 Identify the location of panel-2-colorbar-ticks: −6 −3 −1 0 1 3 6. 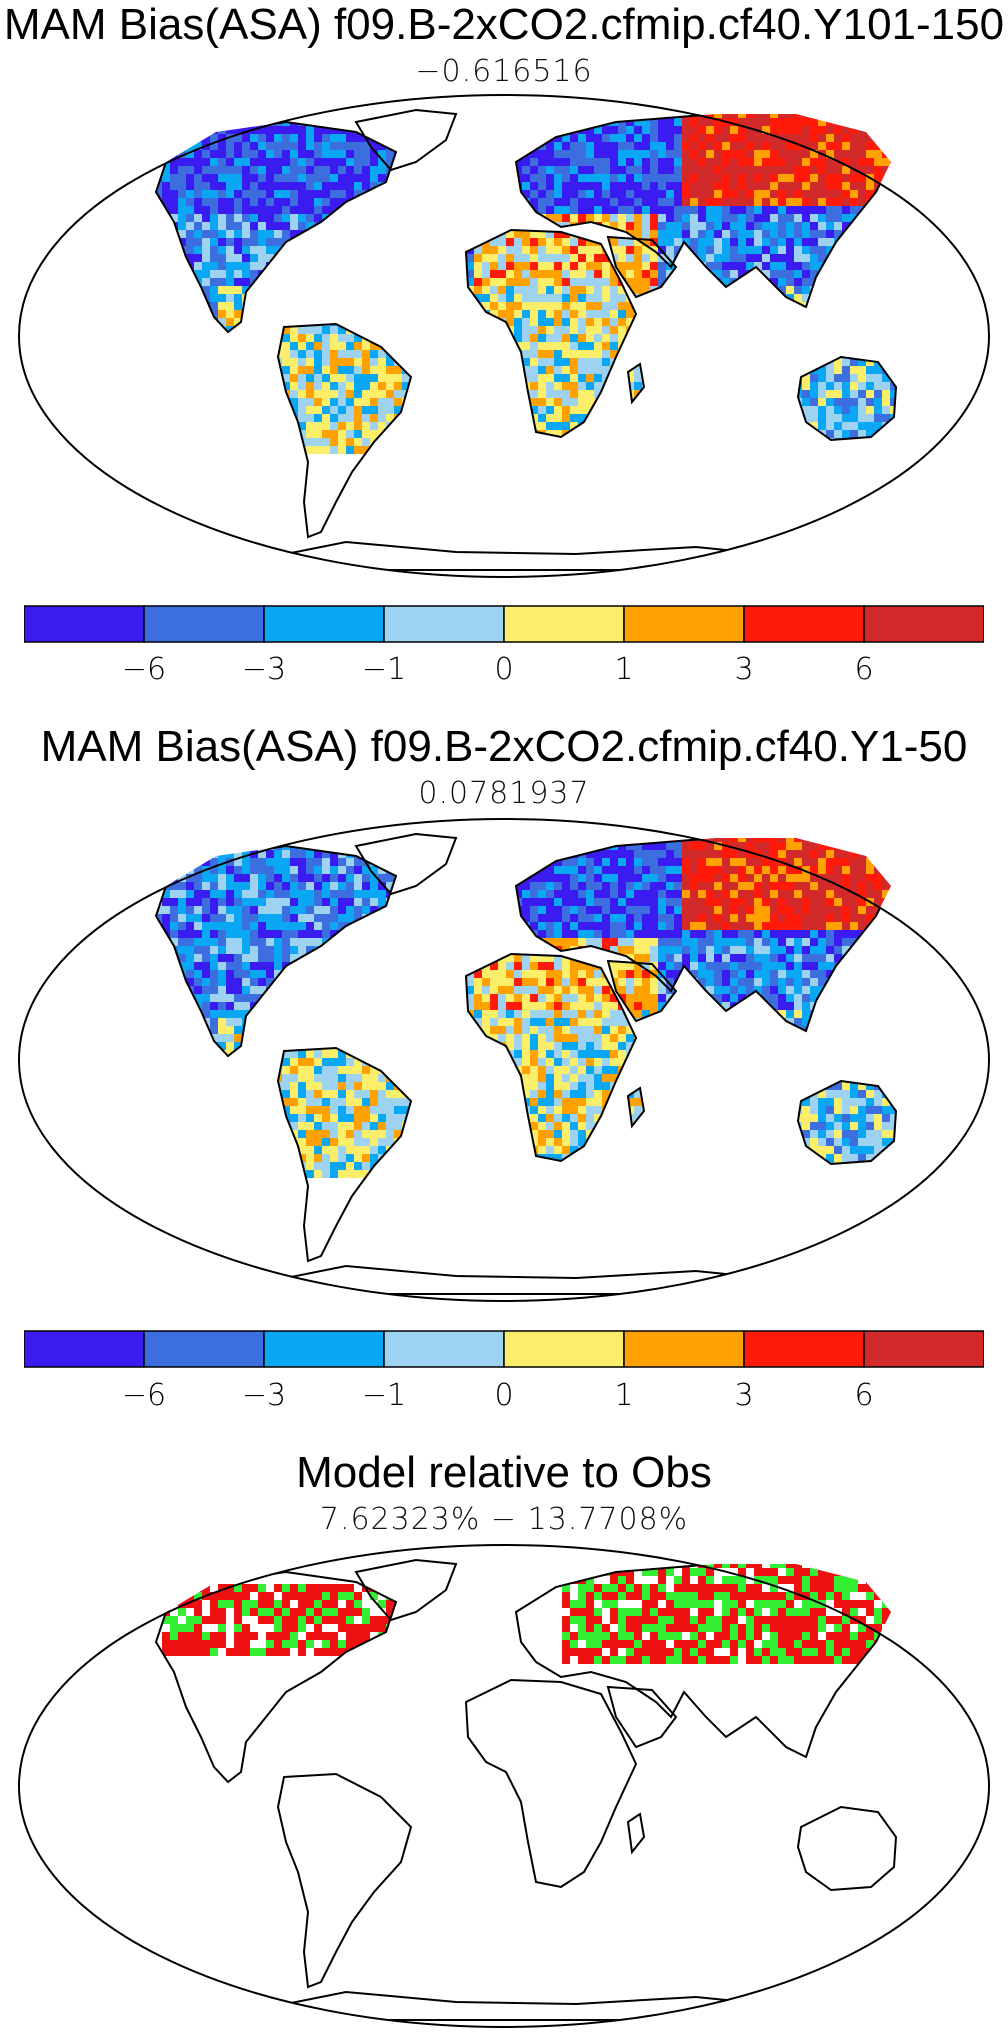
(504, 1398).